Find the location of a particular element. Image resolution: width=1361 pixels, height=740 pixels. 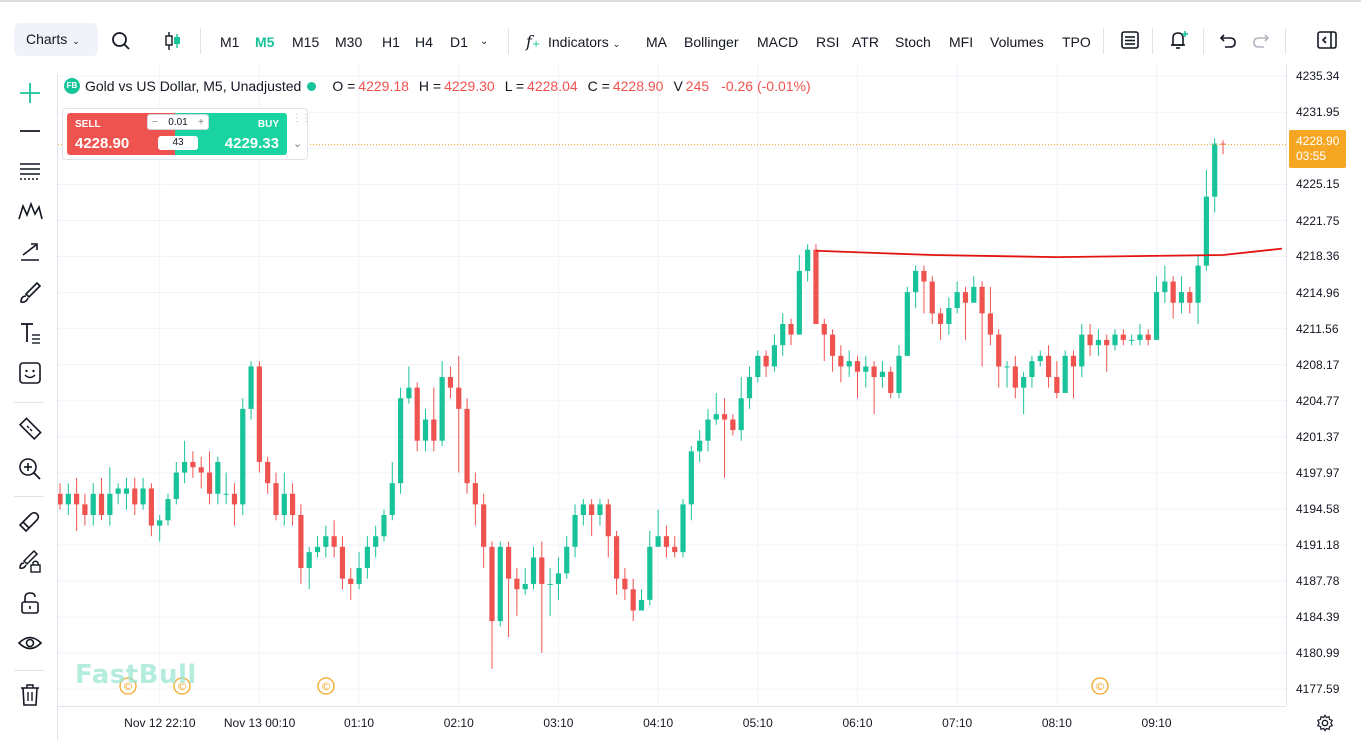

timeframe-m5: M5 is located at coordinates (265, 42).